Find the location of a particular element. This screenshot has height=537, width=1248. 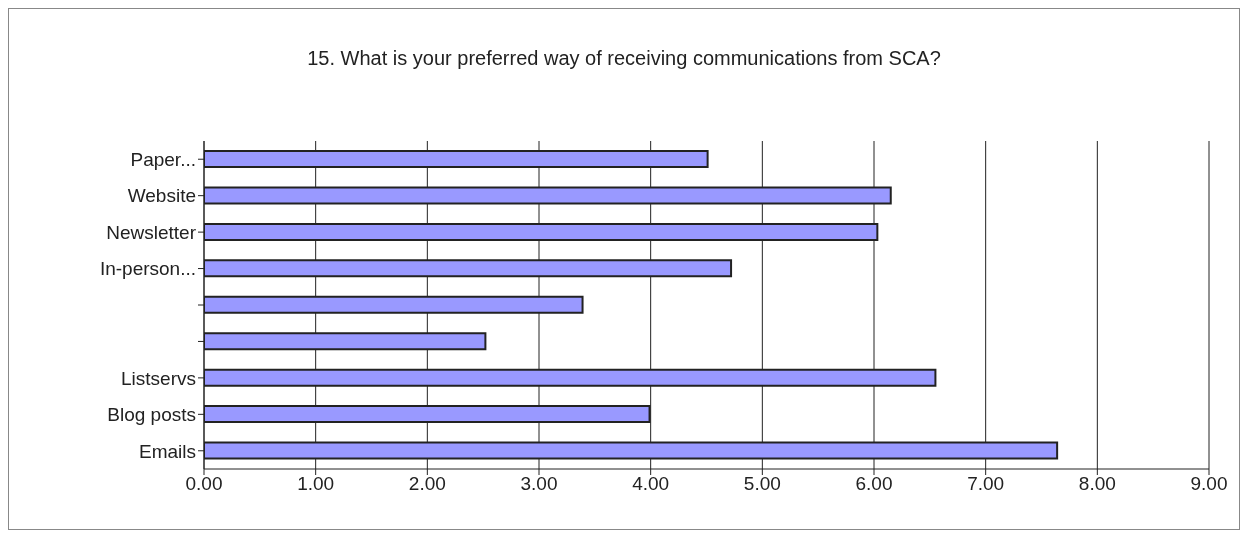

x-tick-label: 9.00 is located at coordinates (1209, 484).